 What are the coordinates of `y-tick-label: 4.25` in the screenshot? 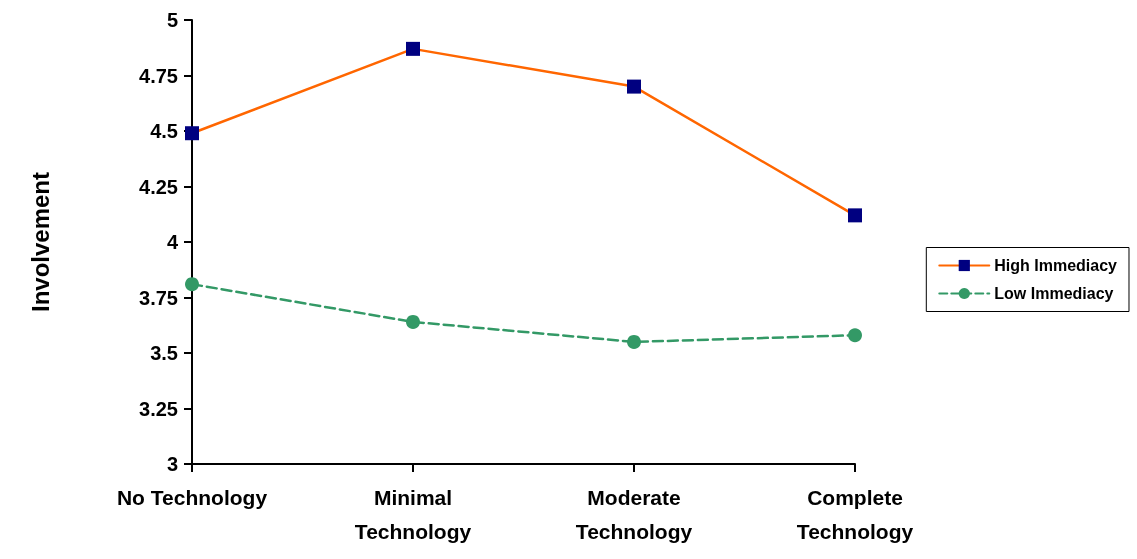 It's located at (158, 186).